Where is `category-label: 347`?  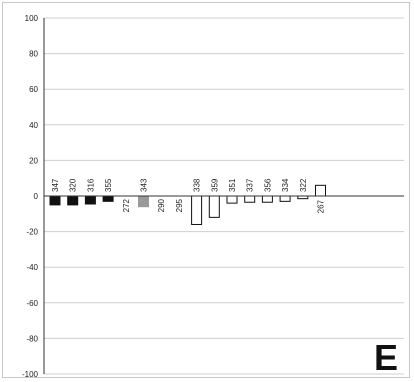 category-label: 347 is located at coordinates (55, 185).